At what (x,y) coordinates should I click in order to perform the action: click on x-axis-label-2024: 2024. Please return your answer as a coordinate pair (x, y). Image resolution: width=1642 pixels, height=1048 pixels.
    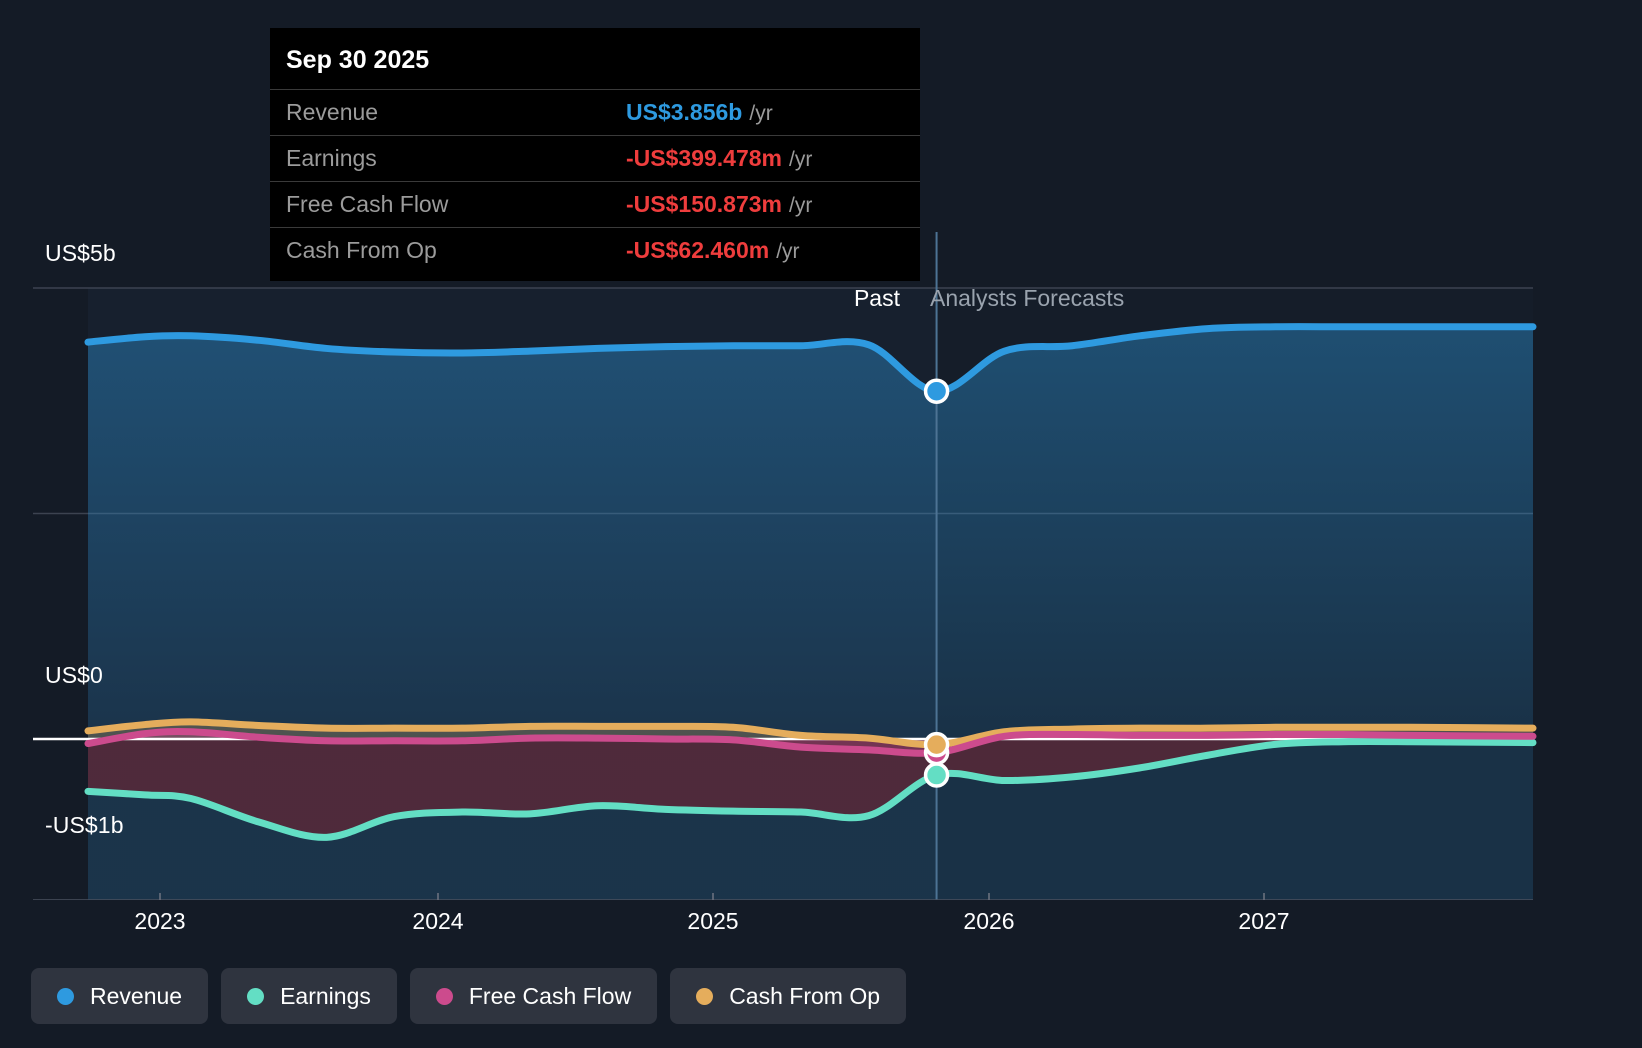
    Looking at the image, I should click on (438, 921).